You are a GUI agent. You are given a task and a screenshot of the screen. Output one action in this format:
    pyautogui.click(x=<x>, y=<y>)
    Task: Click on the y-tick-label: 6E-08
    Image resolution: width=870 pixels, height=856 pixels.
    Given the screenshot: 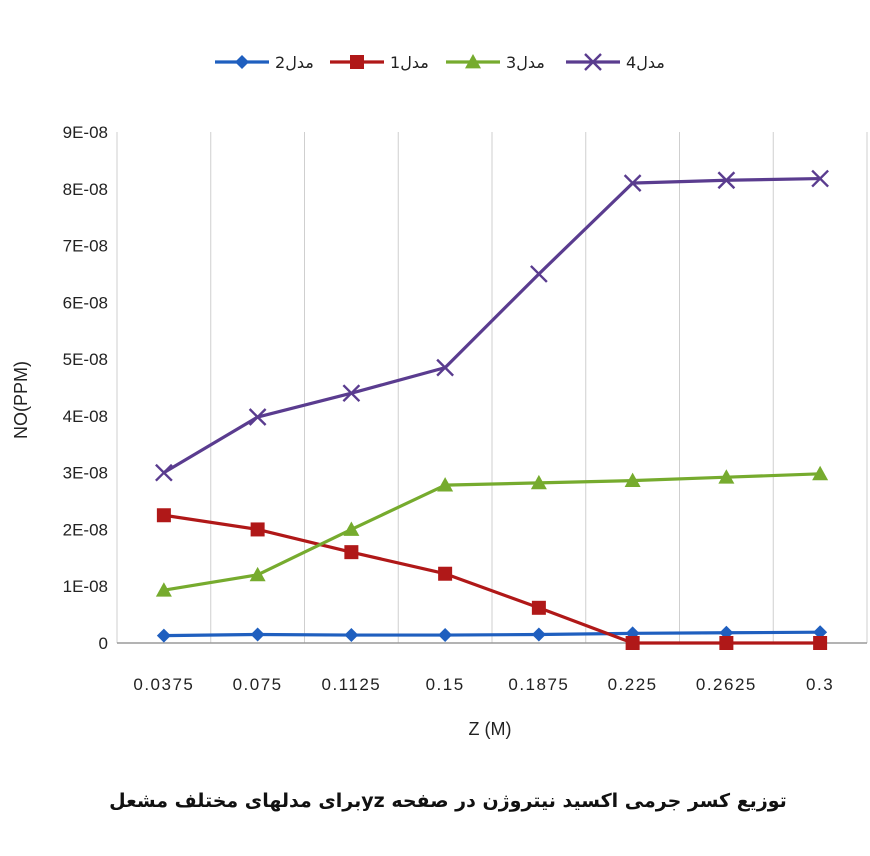 What is the action you would take?
    pyautogui.click(x=85, y=302)
    